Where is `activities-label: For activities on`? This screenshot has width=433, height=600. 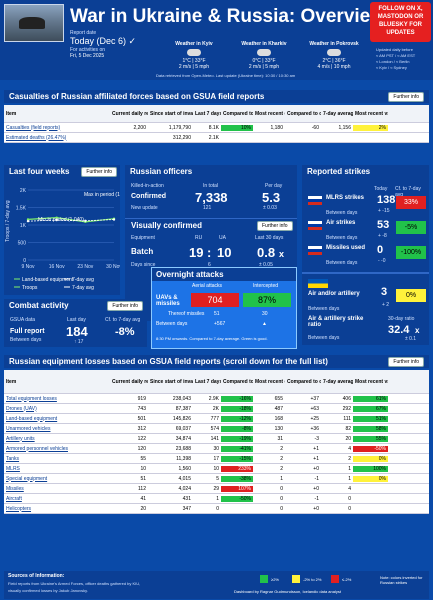
activities-label: For activities on is located at coordinates (88, 50).